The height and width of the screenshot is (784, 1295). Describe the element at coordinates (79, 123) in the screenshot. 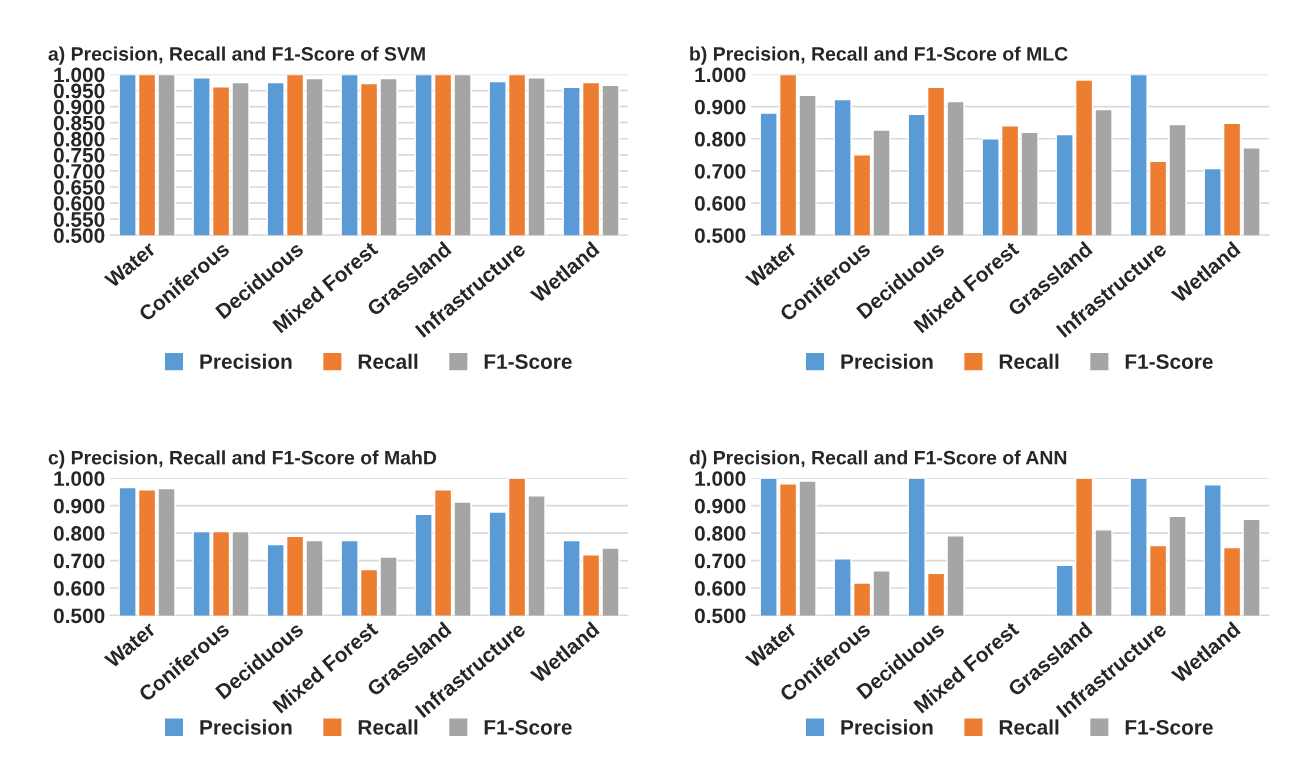

I see `y-tick-label: 0.850` at that location.